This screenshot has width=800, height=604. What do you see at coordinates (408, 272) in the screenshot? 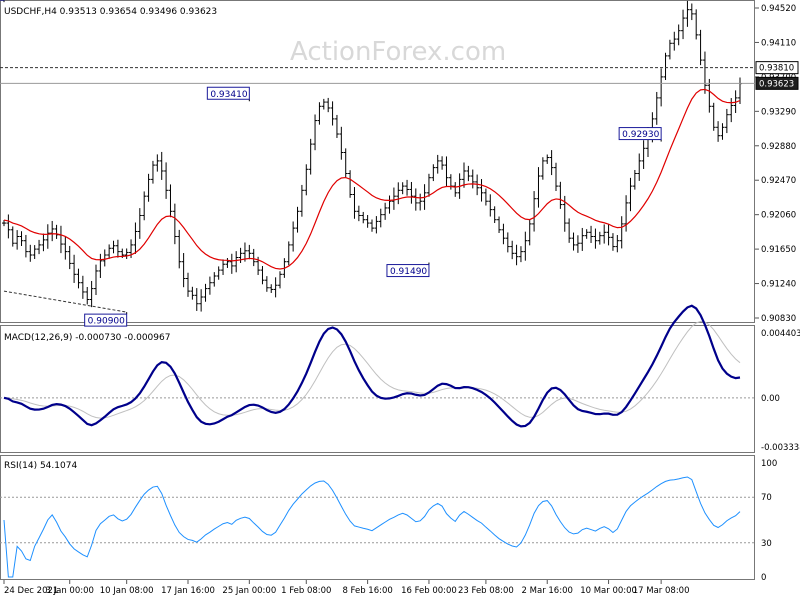
I see `annotation-label: 0.91490` at bounding box center [408, 272].